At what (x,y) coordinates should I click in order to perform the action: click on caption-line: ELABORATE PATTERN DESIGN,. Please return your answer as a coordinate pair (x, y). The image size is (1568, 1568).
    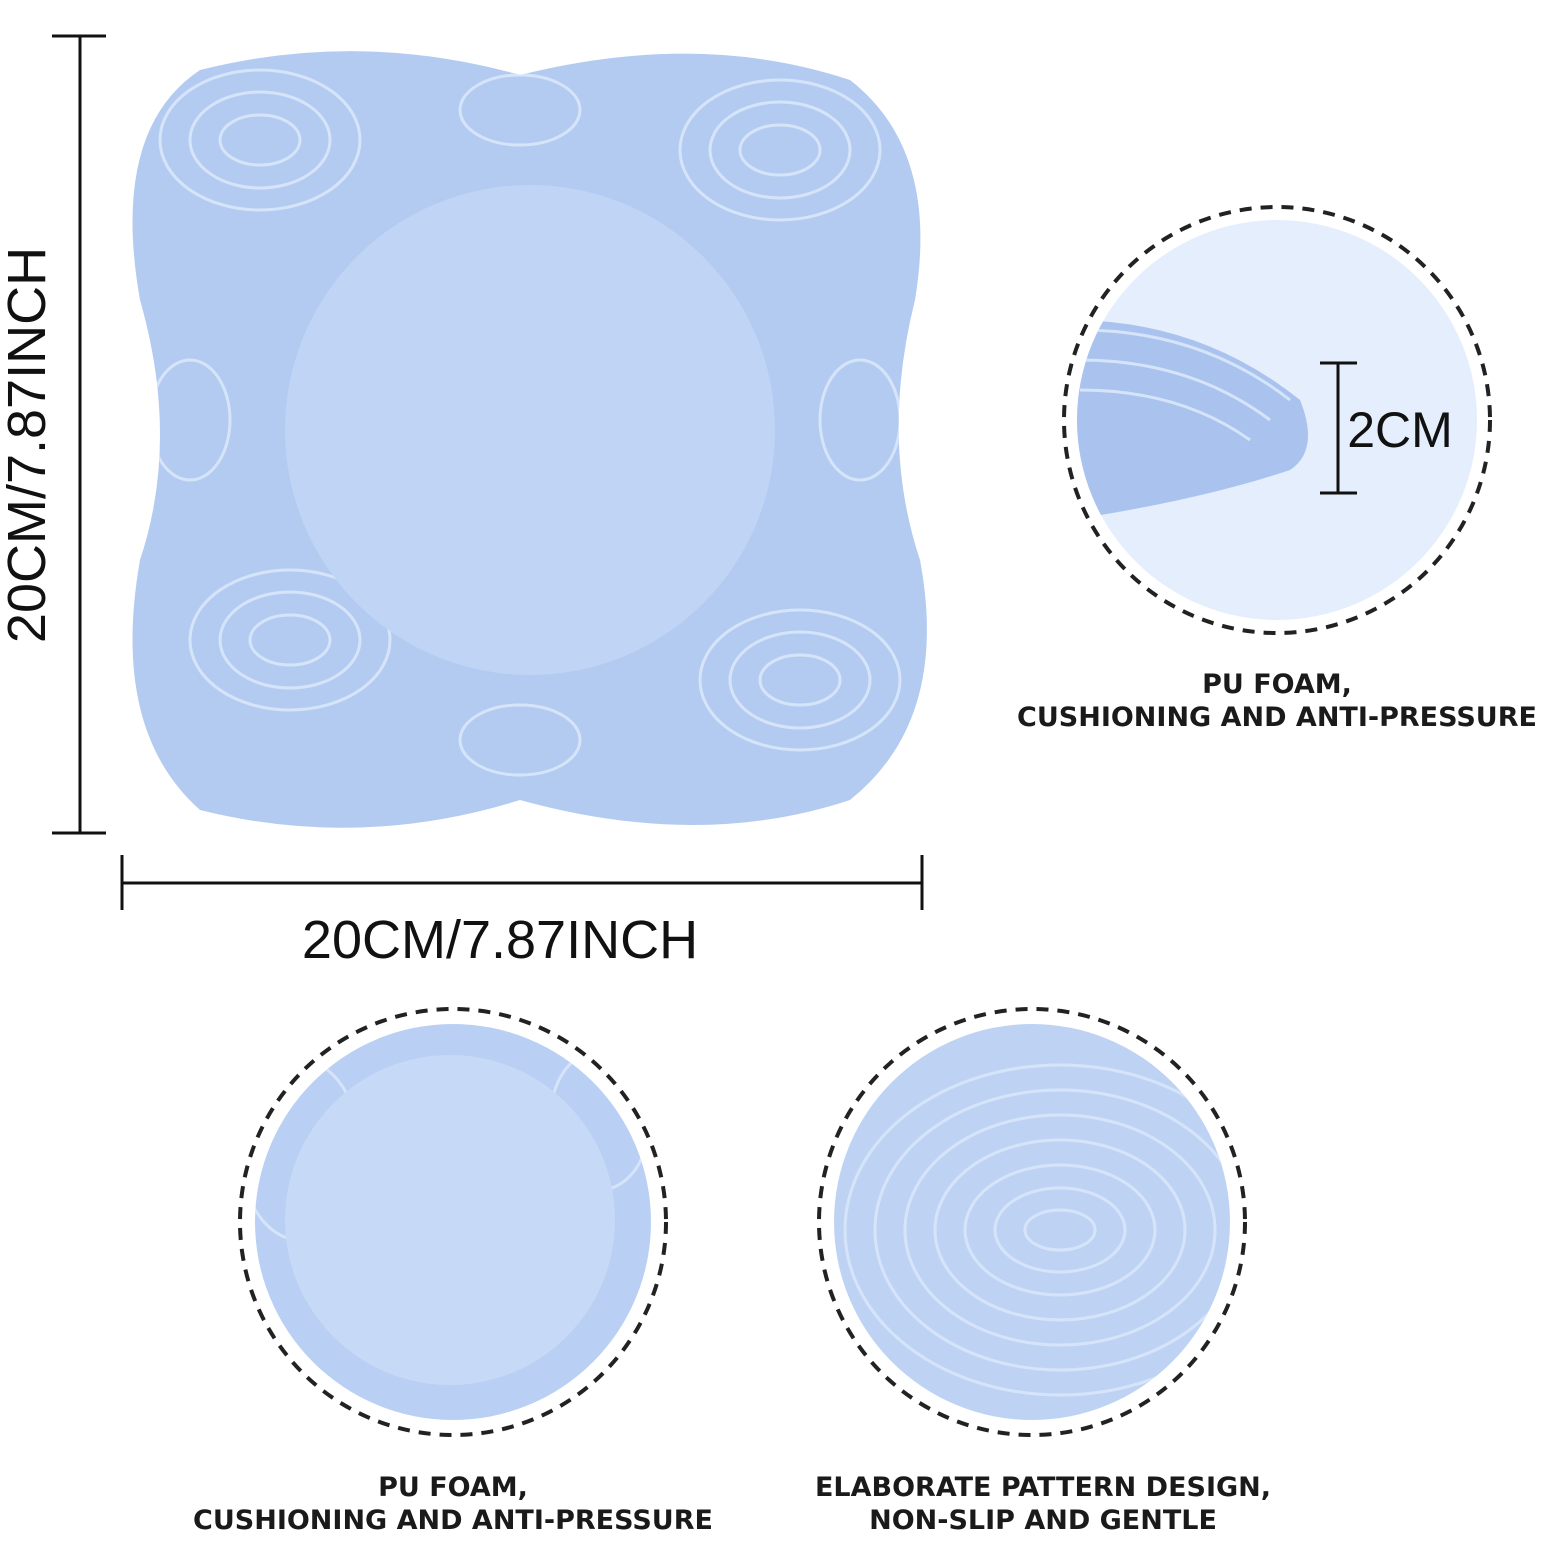
    Looking at the image, I should click on (1043, 1487).